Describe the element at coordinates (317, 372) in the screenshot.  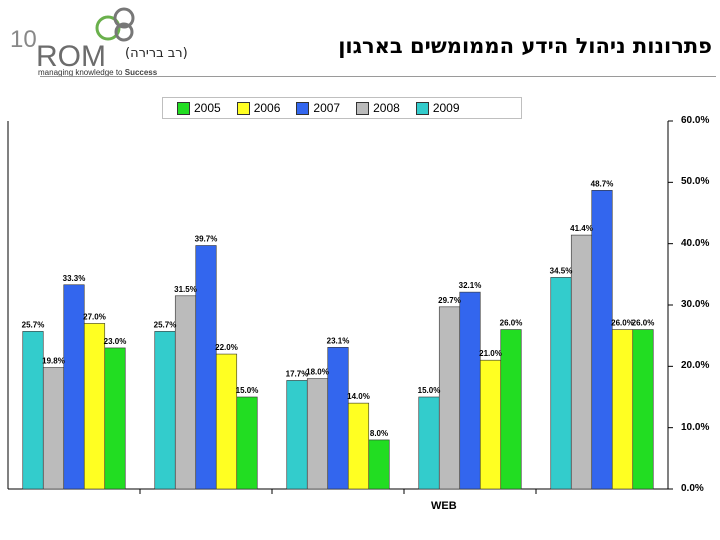
I see `data-label: 18.0%` at that location.